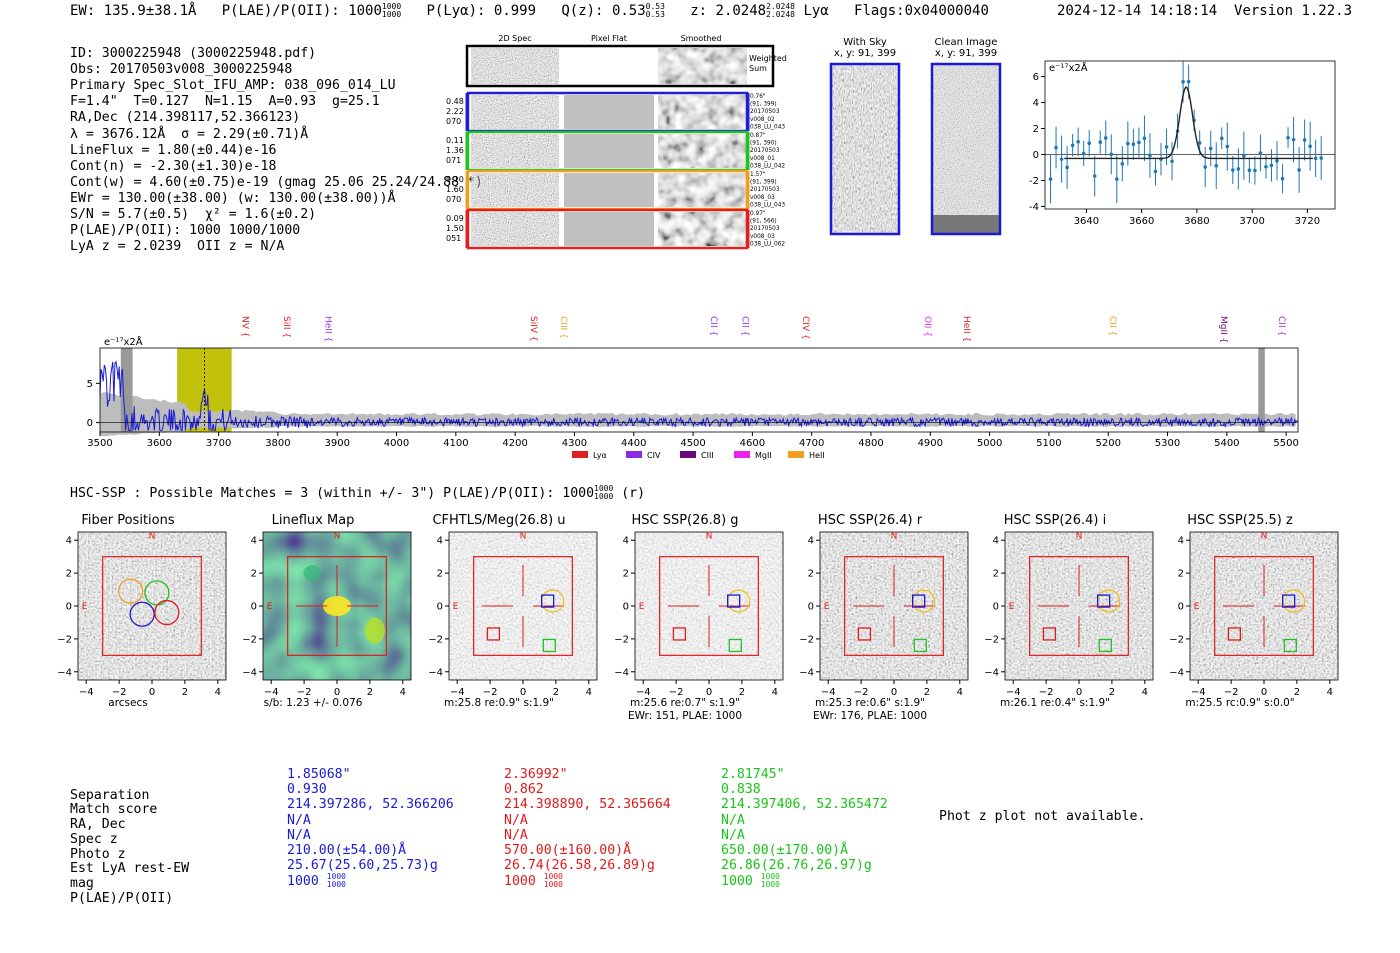  Describe the element at coordinates (453, 121) in the screenshot. I see `cutout-left-label: 070` at that location.